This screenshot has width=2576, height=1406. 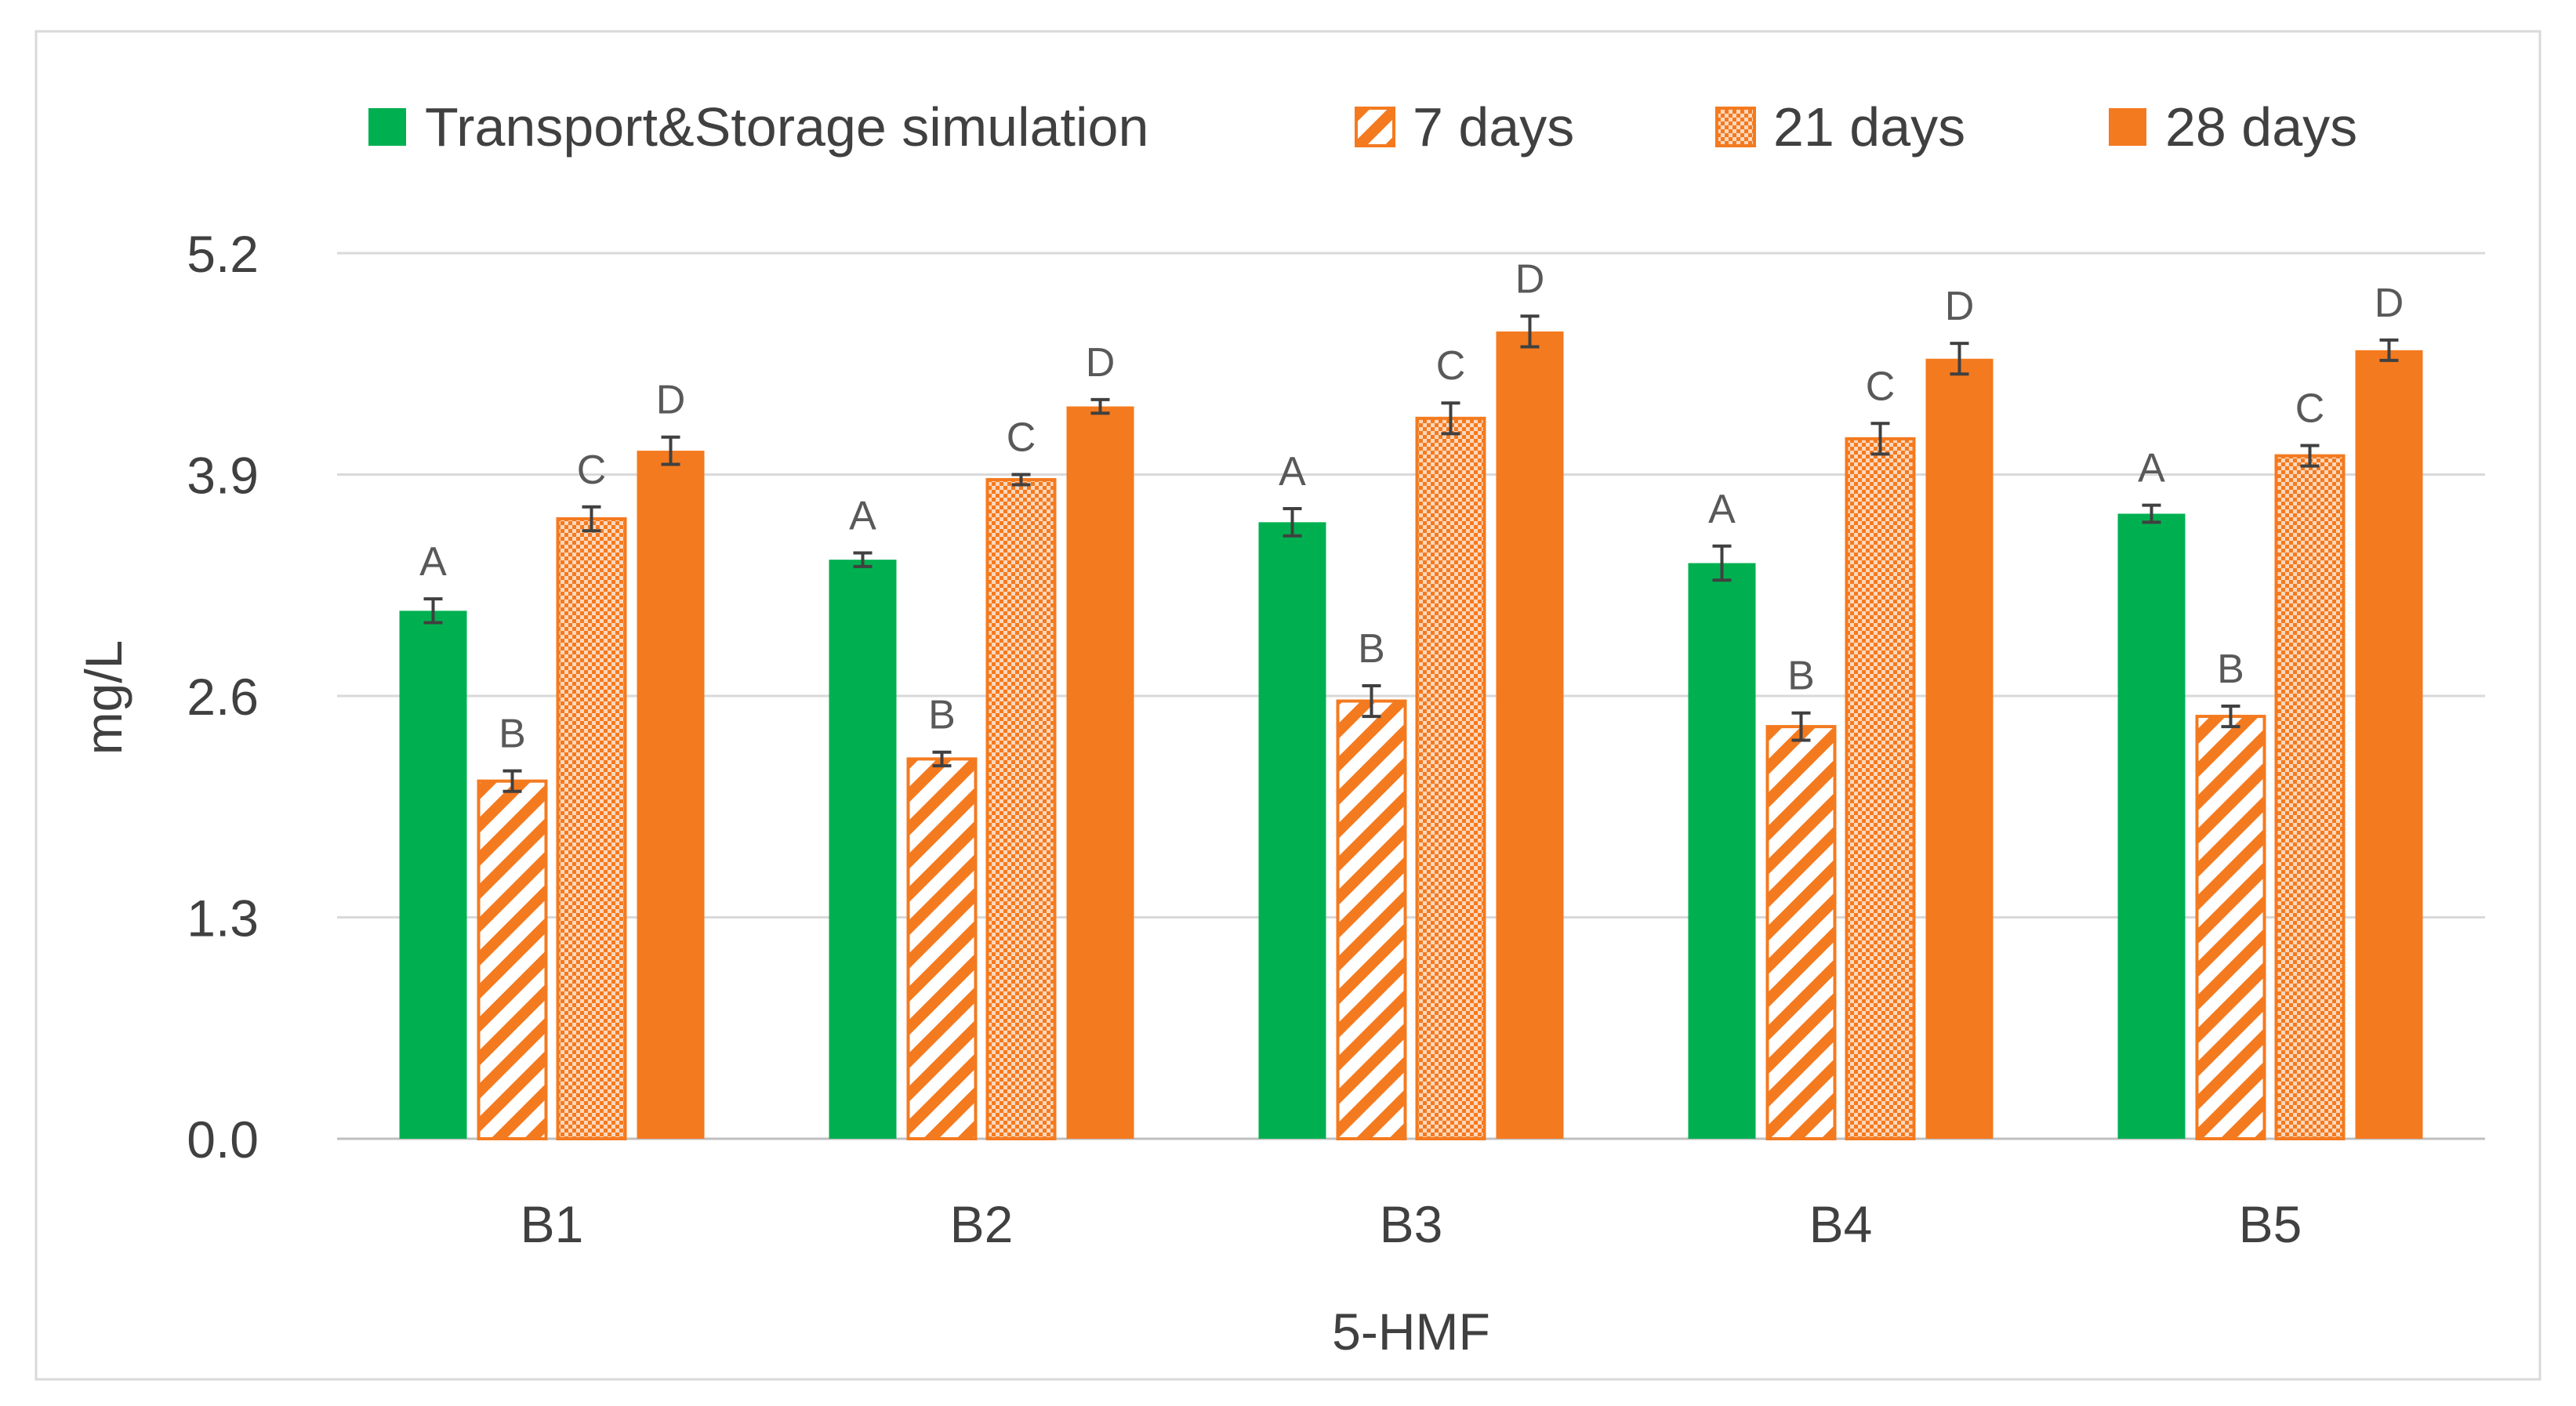 I want to click on x-tick-label: B1, so click(x=553, y=1224).